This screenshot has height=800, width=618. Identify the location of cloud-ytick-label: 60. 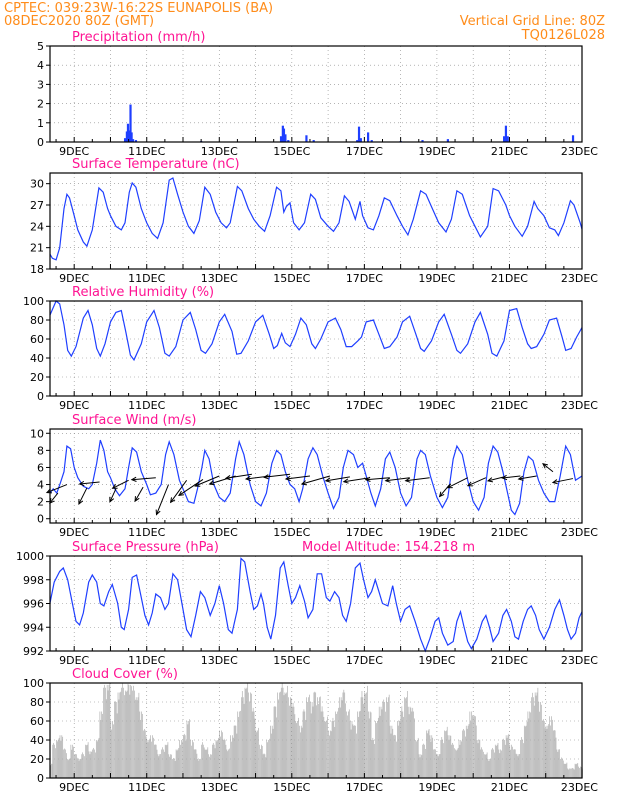
(37, 721).